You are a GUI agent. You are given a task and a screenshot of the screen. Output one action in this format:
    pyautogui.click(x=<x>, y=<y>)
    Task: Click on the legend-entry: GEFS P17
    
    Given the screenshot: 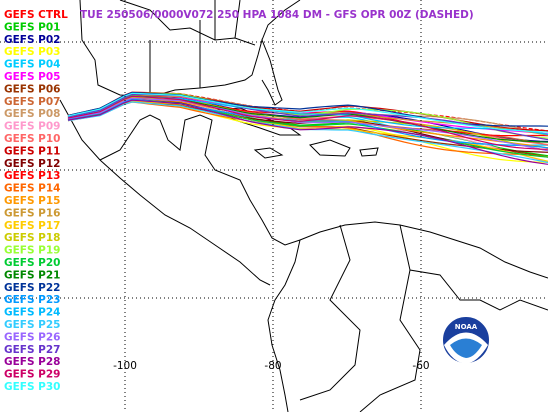 What is the action you would take?
    pyautogui.click(x=32, y=226)
    